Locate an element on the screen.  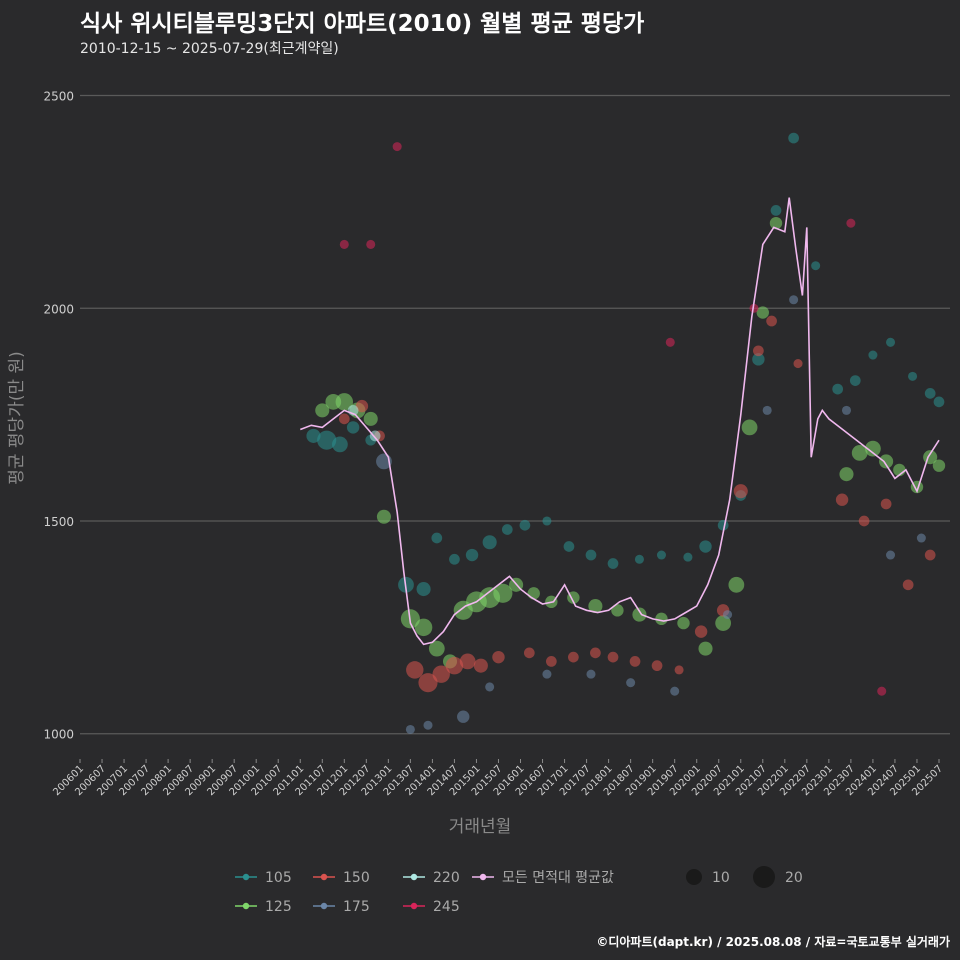
legend: 105 150 220 모든 면적대 평균값 125 175 245 10 20 is located at coordinates (519, 890).